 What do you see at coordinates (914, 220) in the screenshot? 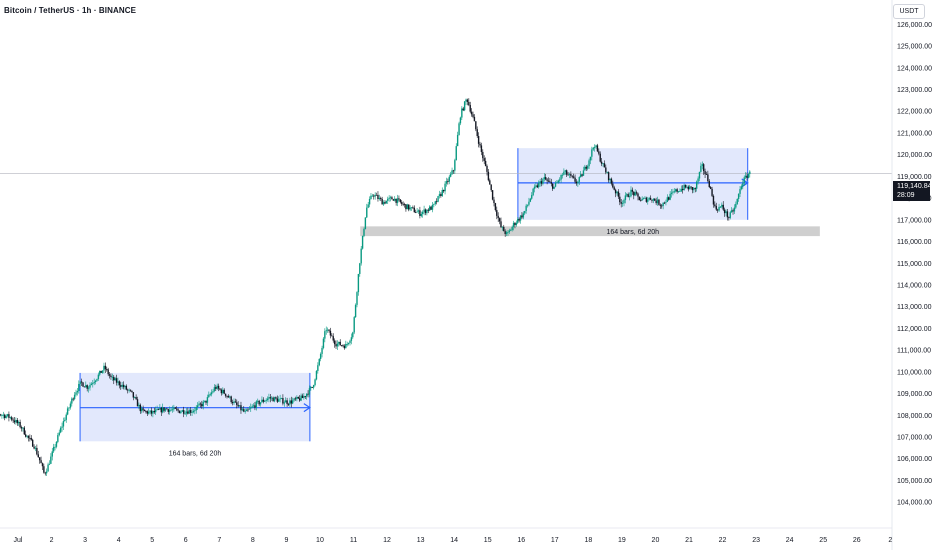
I see `y-tick-label: 117,000.00` at bounding box center [914, 220].